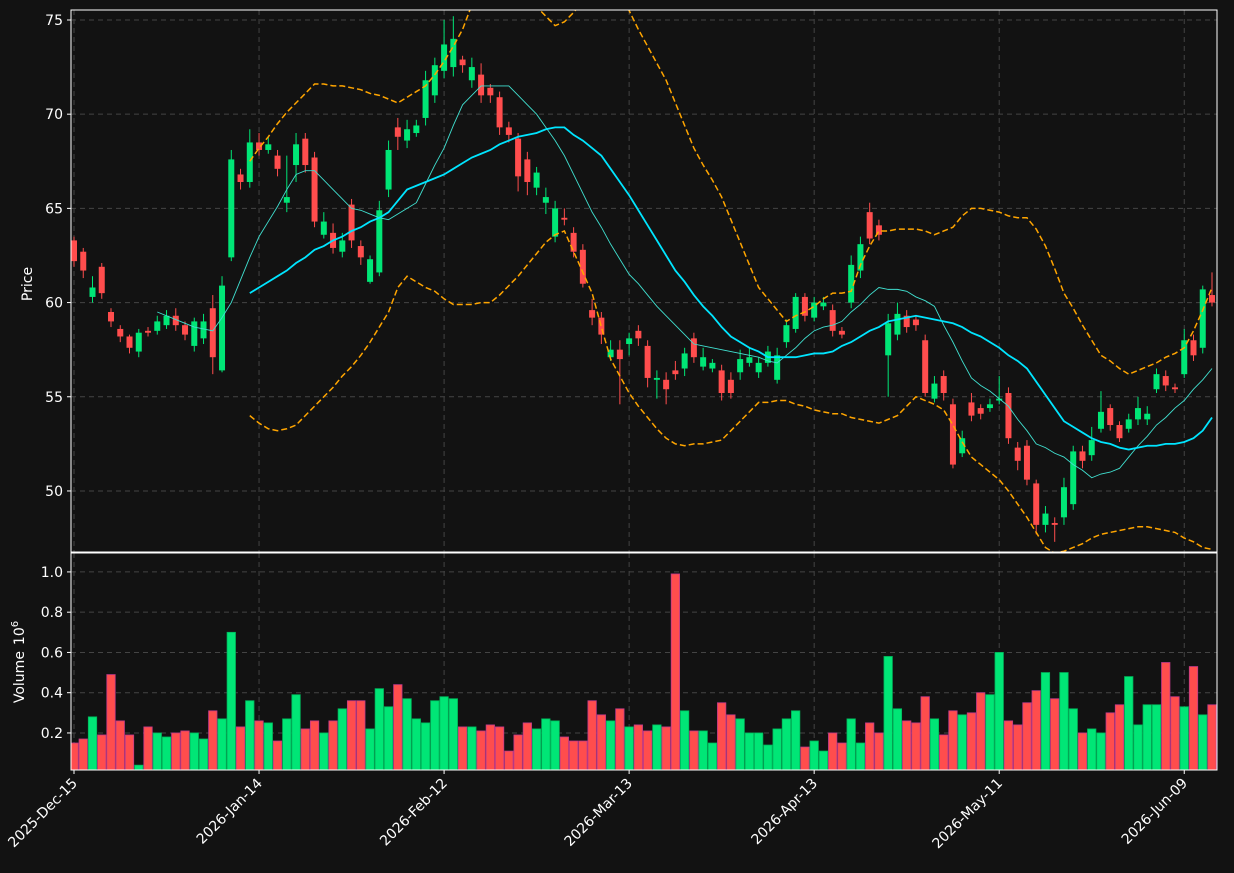 This screenshot has width=1234, height=873. What do you see at coordinates (54, 492) in the screenshot?
I see `y-tick-label: 50` at bounding box center [54, 492].